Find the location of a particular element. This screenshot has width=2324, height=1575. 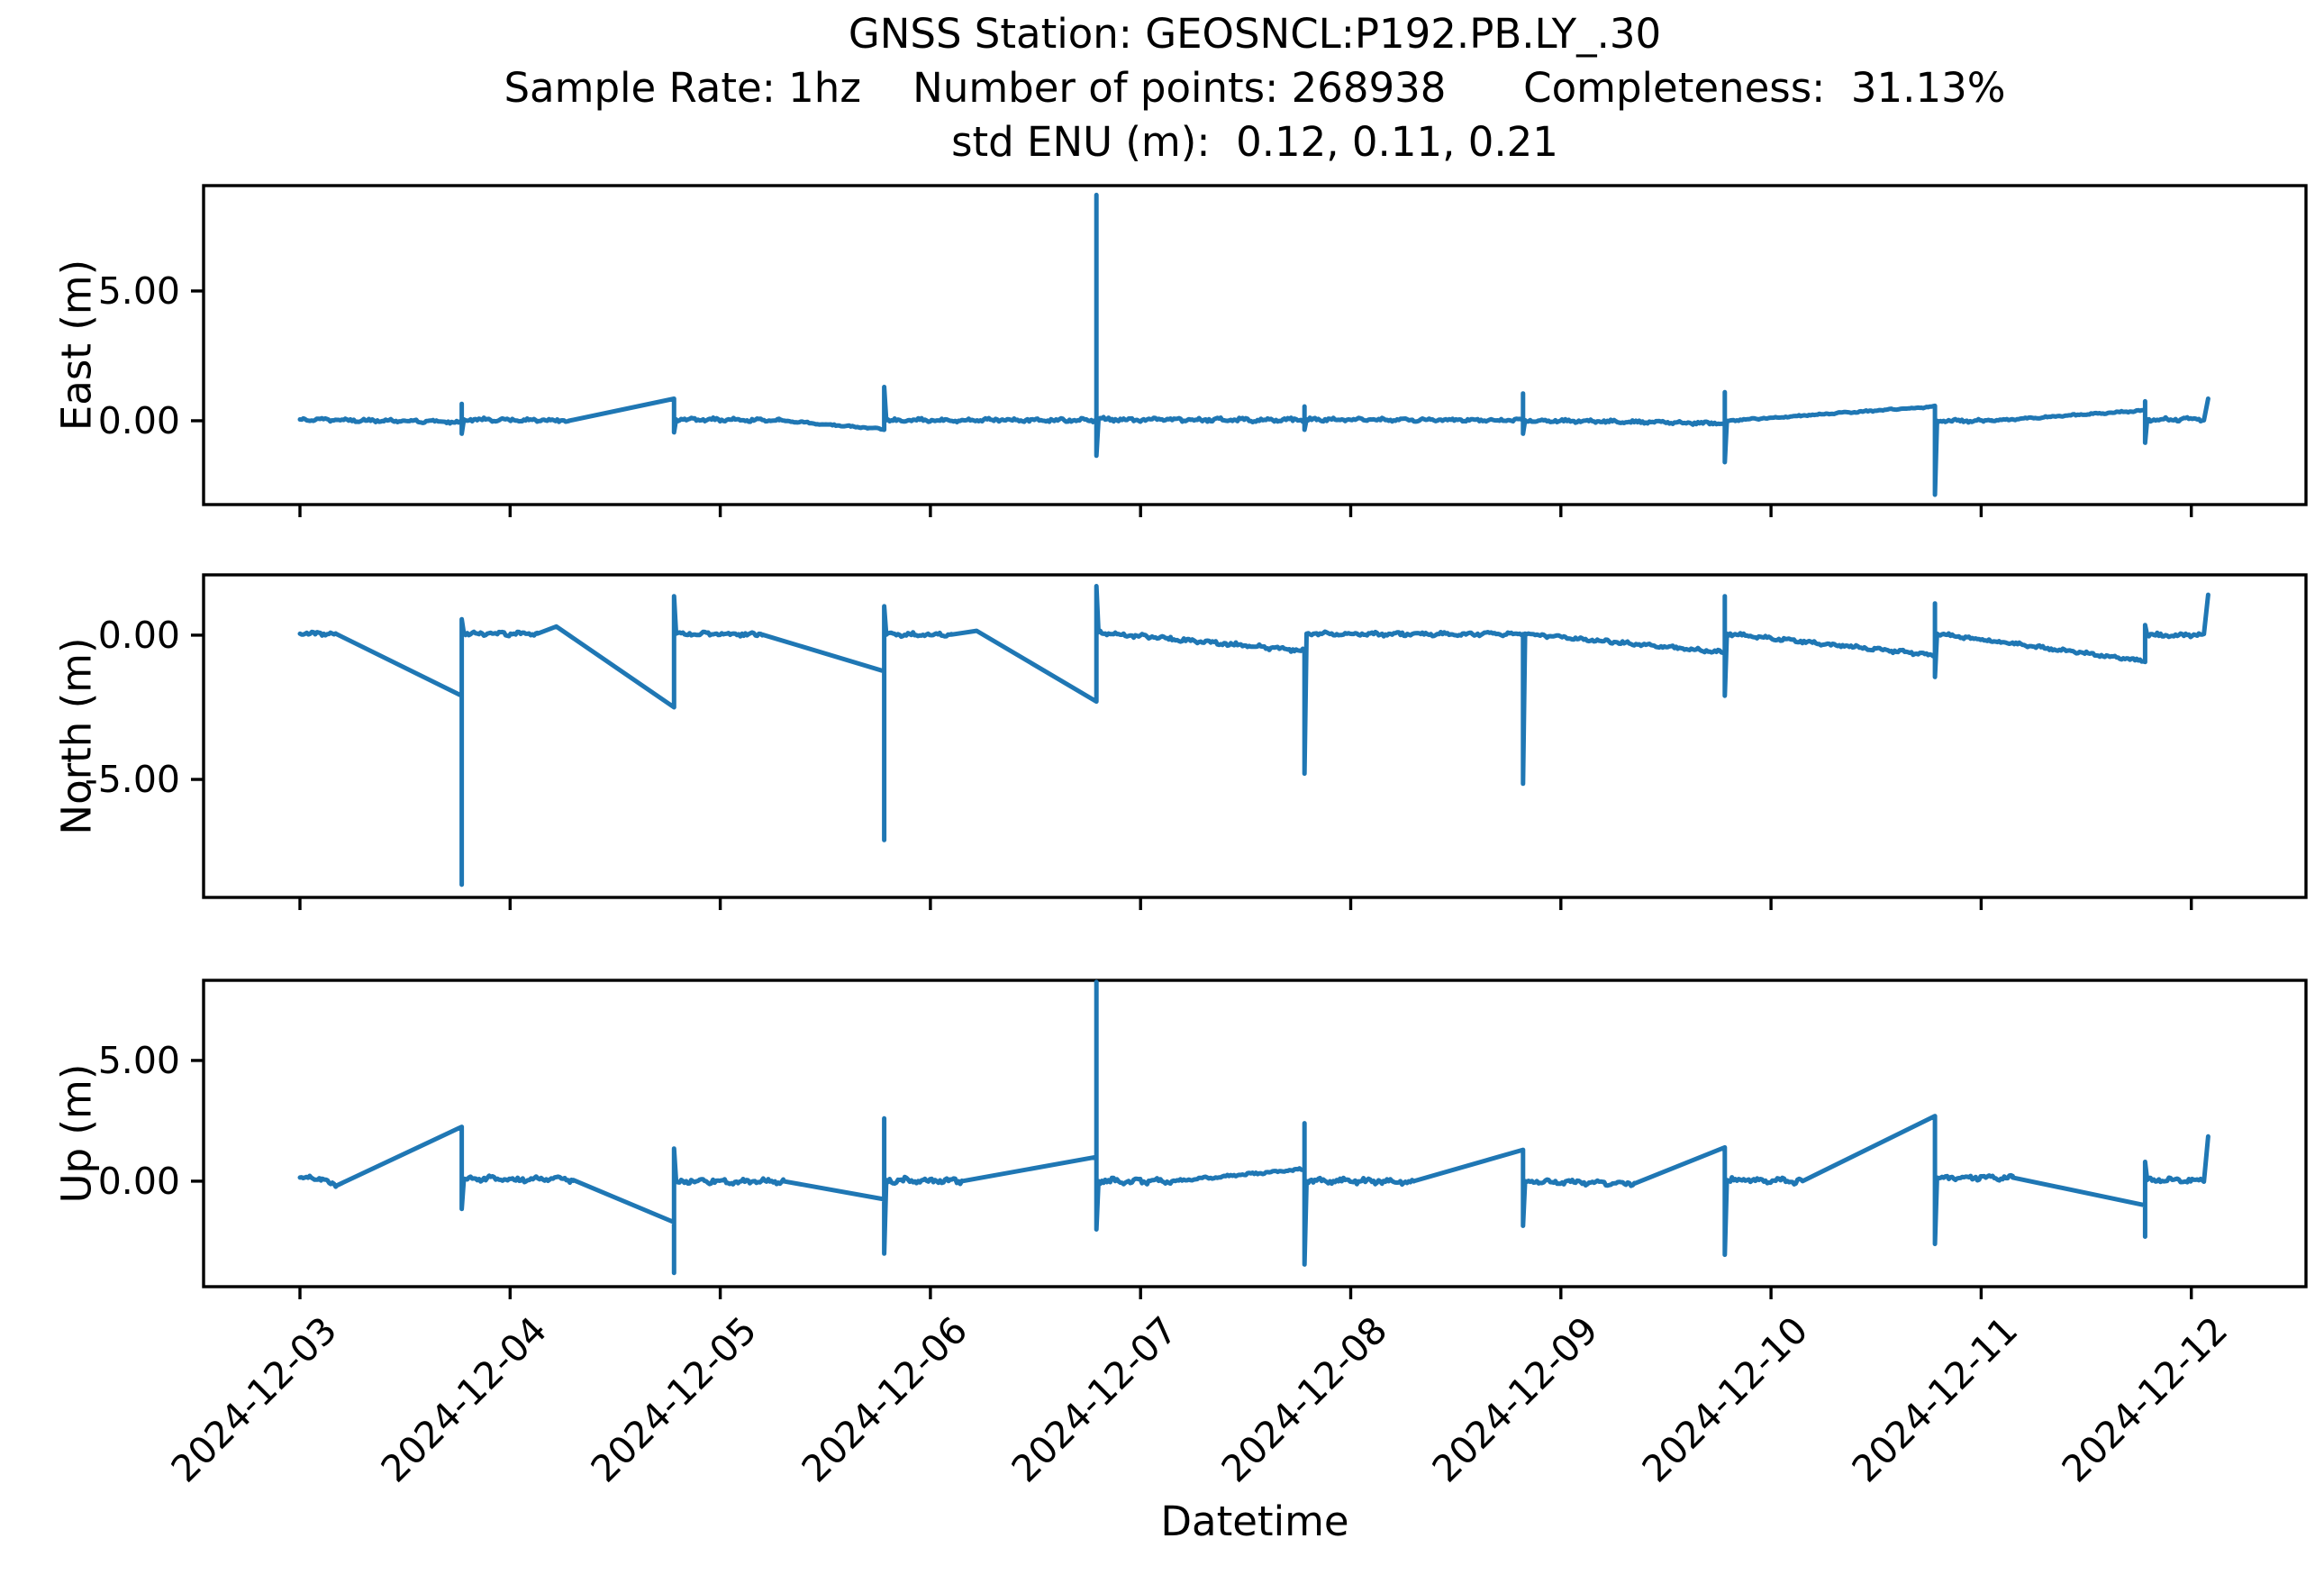

x-tick-label: 2024-12-06 is located at coordinates (885, 1399).